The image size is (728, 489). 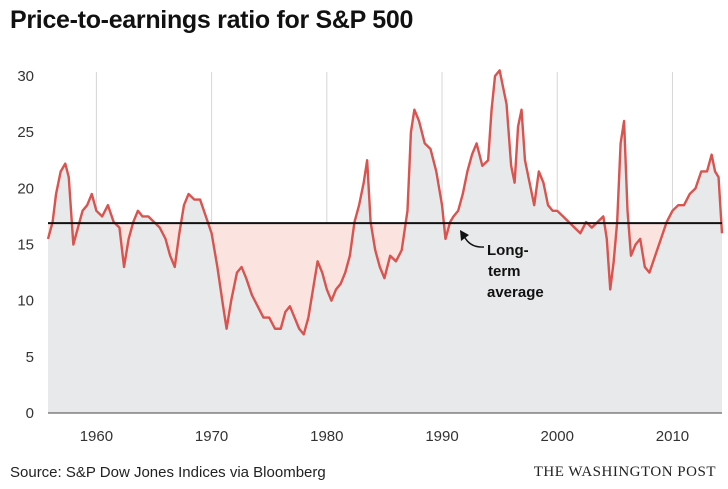 I want to click on x-tick-label-2000: 2000, so click(x=557, y=436).